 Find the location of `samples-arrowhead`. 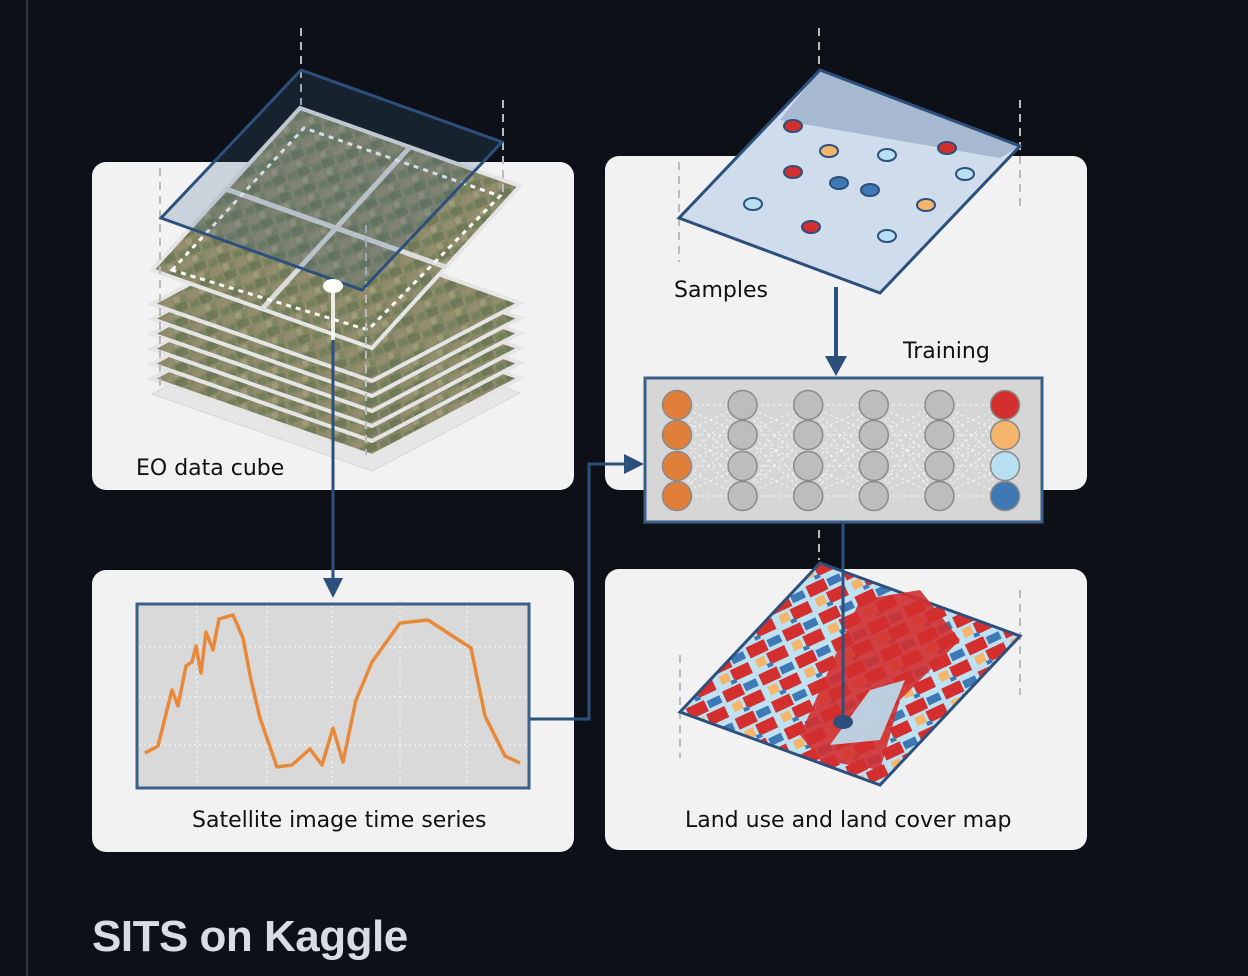

samples-arrowhead is located at coordinates (836, 366).